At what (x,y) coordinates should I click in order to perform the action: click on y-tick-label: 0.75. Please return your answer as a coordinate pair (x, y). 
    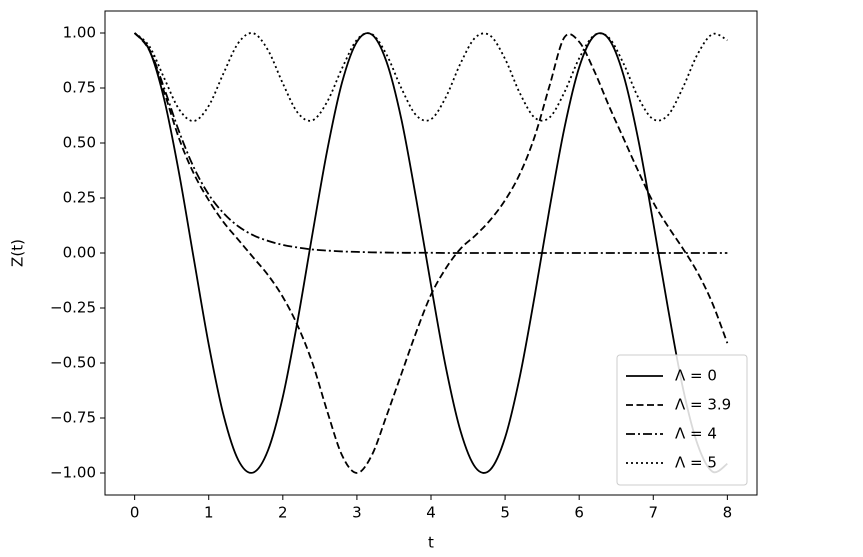
    Looking at the image, I should click on (79, 88).